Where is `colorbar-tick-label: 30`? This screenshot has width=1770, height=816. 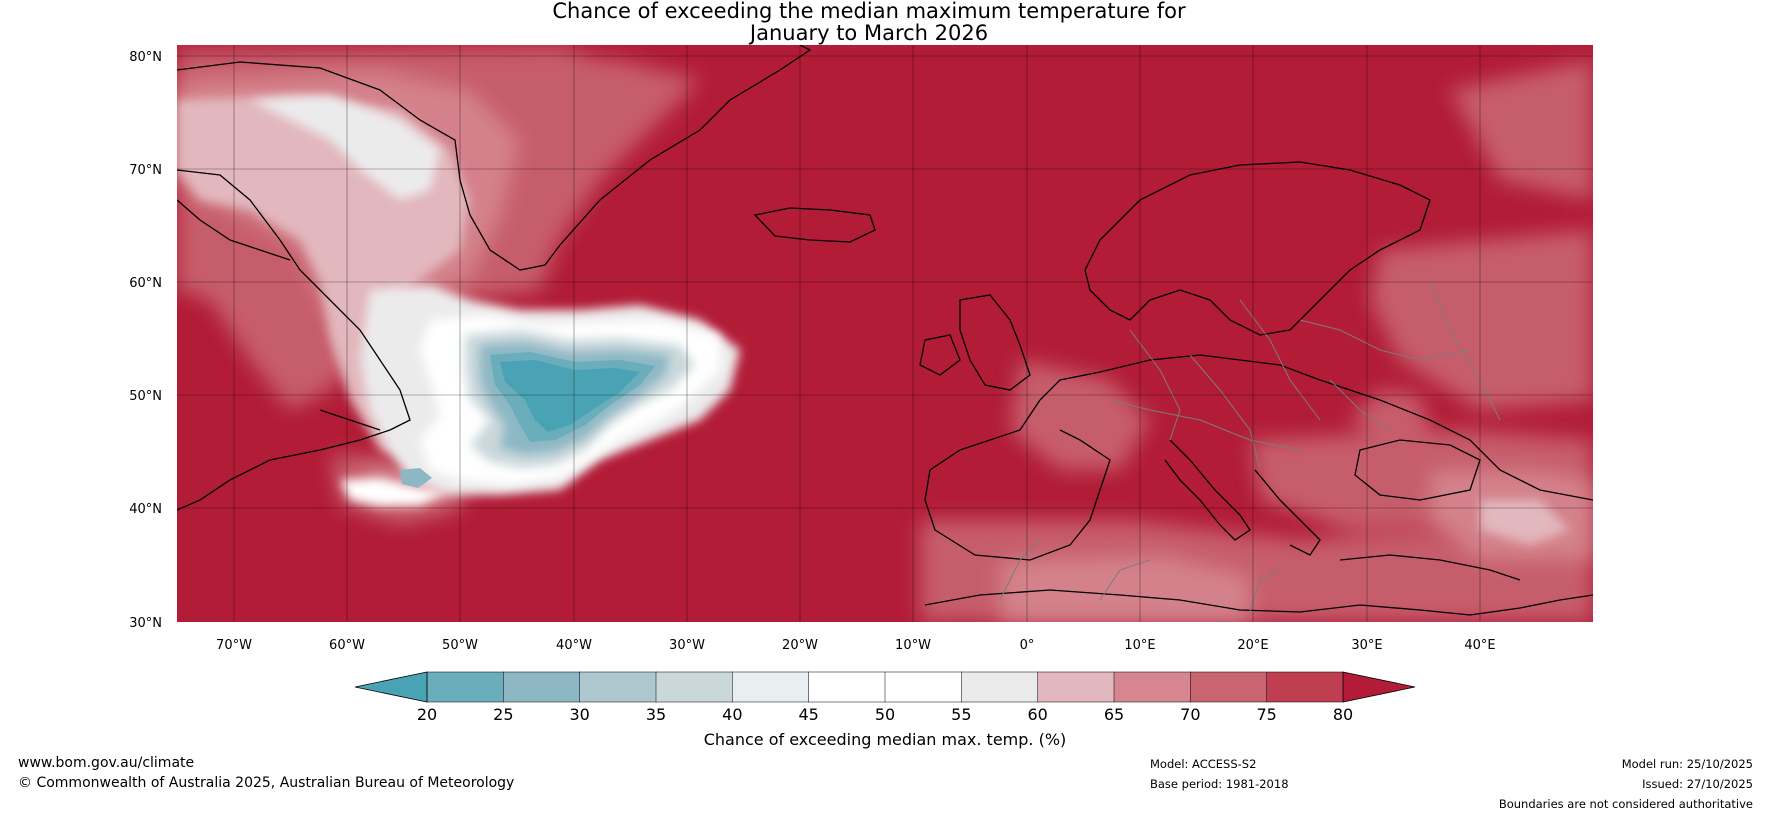
colorbar-tick-label: 30 is located at coordinates (579, 714).